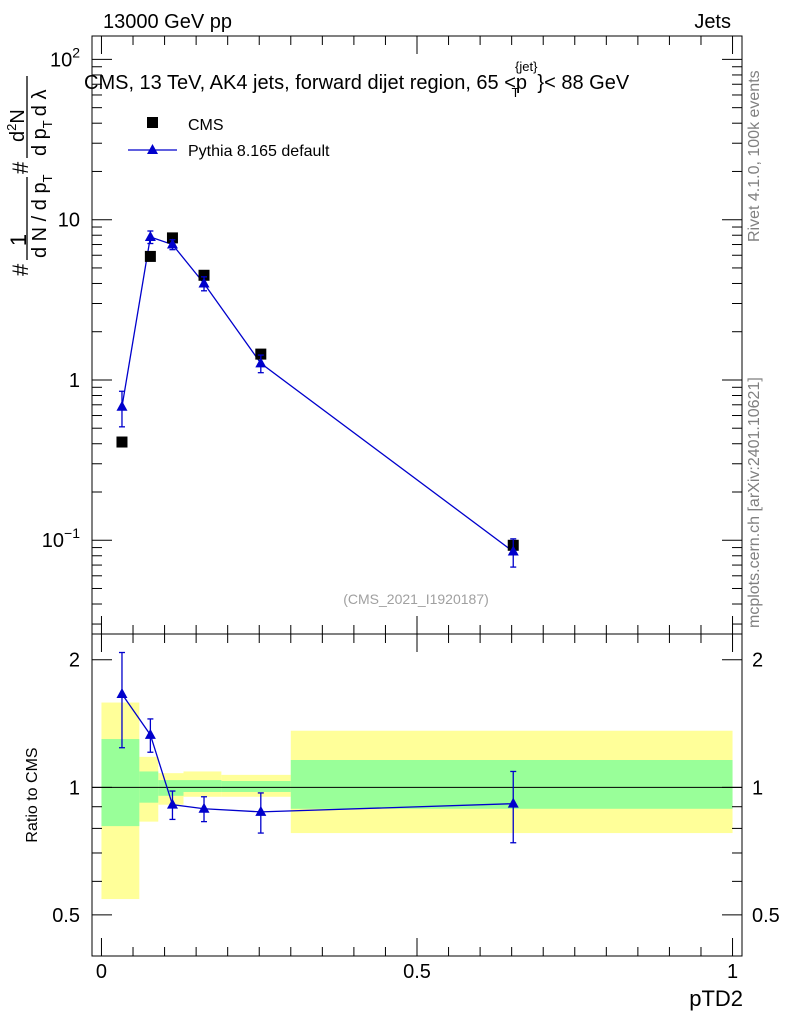 This screenshot has height=1024, width=786. Describe the element at coordinates (101, 972) in the screenshot. I see `x-tick-label: 0` at that location.